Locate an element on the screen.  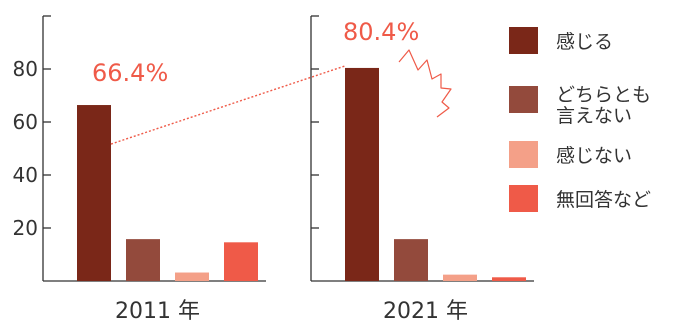
emphasis-squiggle is located at coordinates (425, 83).